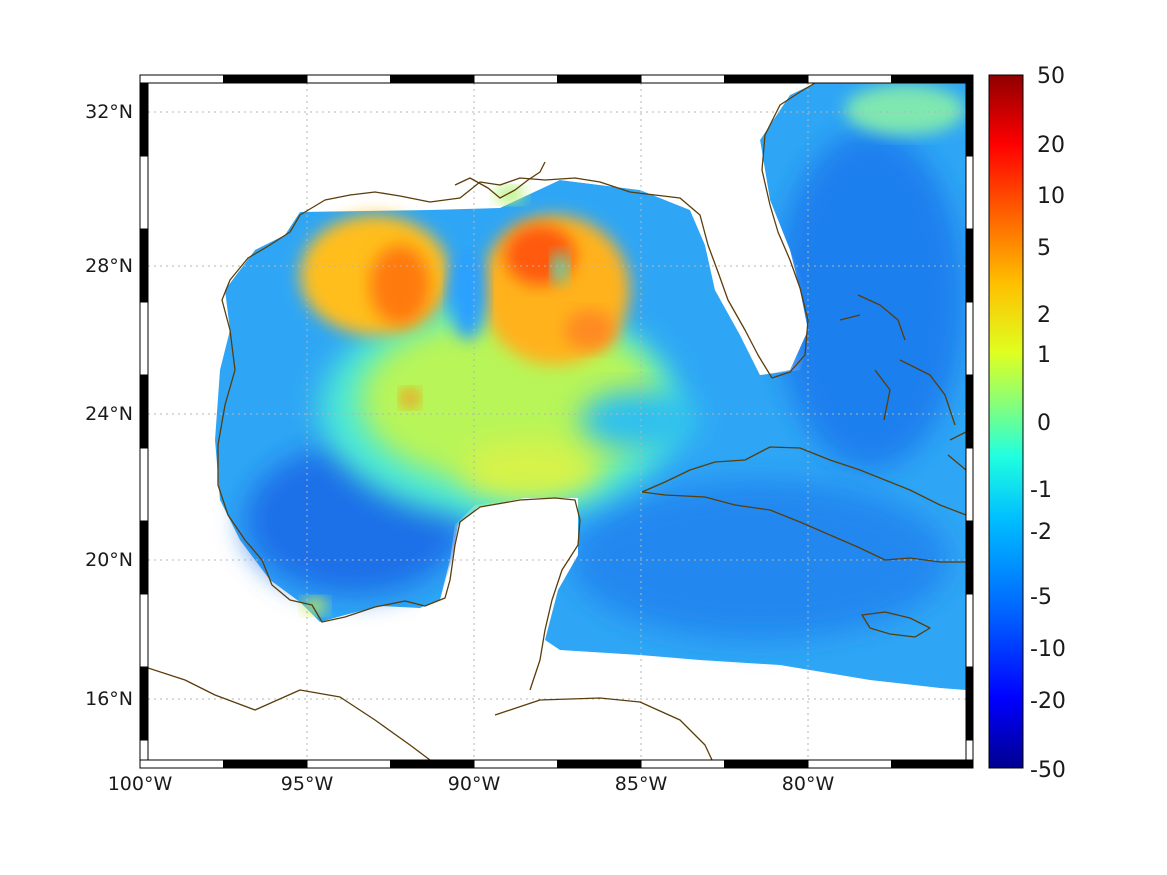 Image resolution: width=1167 pixels, height=875 pixels. I want to click on y-tick-label: 24°N, so click(109, 414).